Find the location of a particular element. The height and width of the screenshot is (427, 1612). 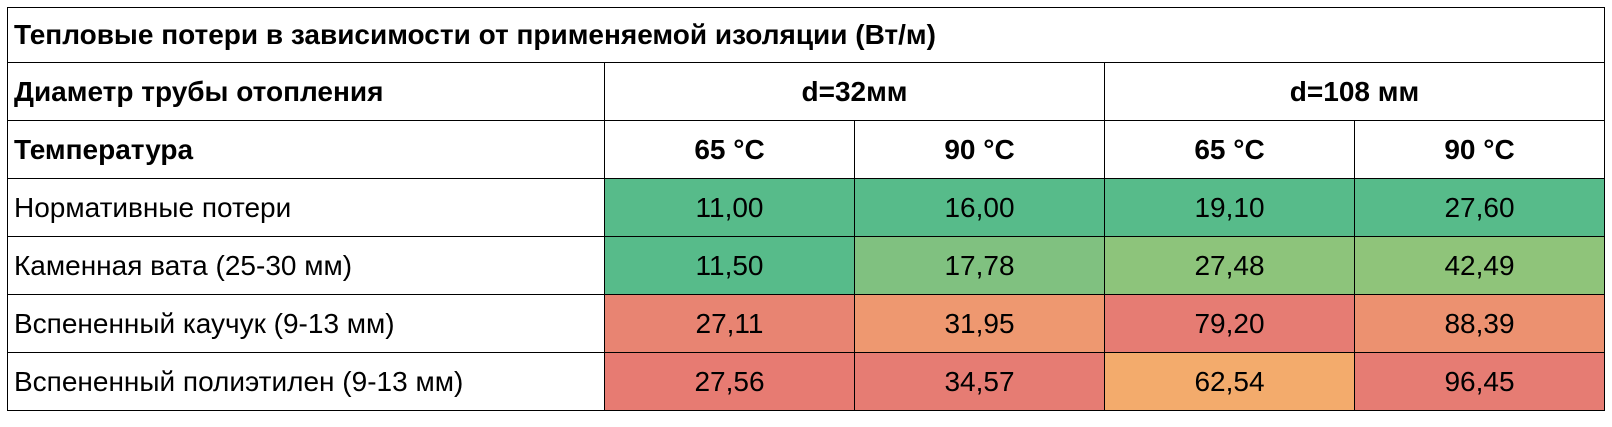

row-label: Вспененный полиэтилен (9-13 мм) is located at coordinates (306, 381).